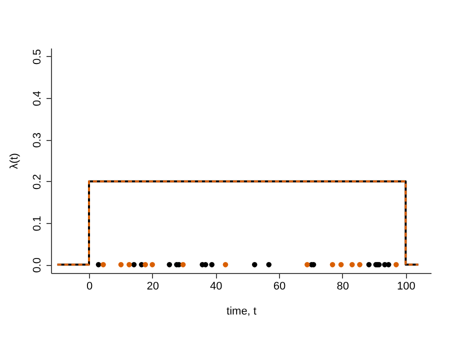 The image size is (474, 338). Describe the element at coordinates (279, 286) in the screenshot. I see `x-tick-label: 60` at that location.